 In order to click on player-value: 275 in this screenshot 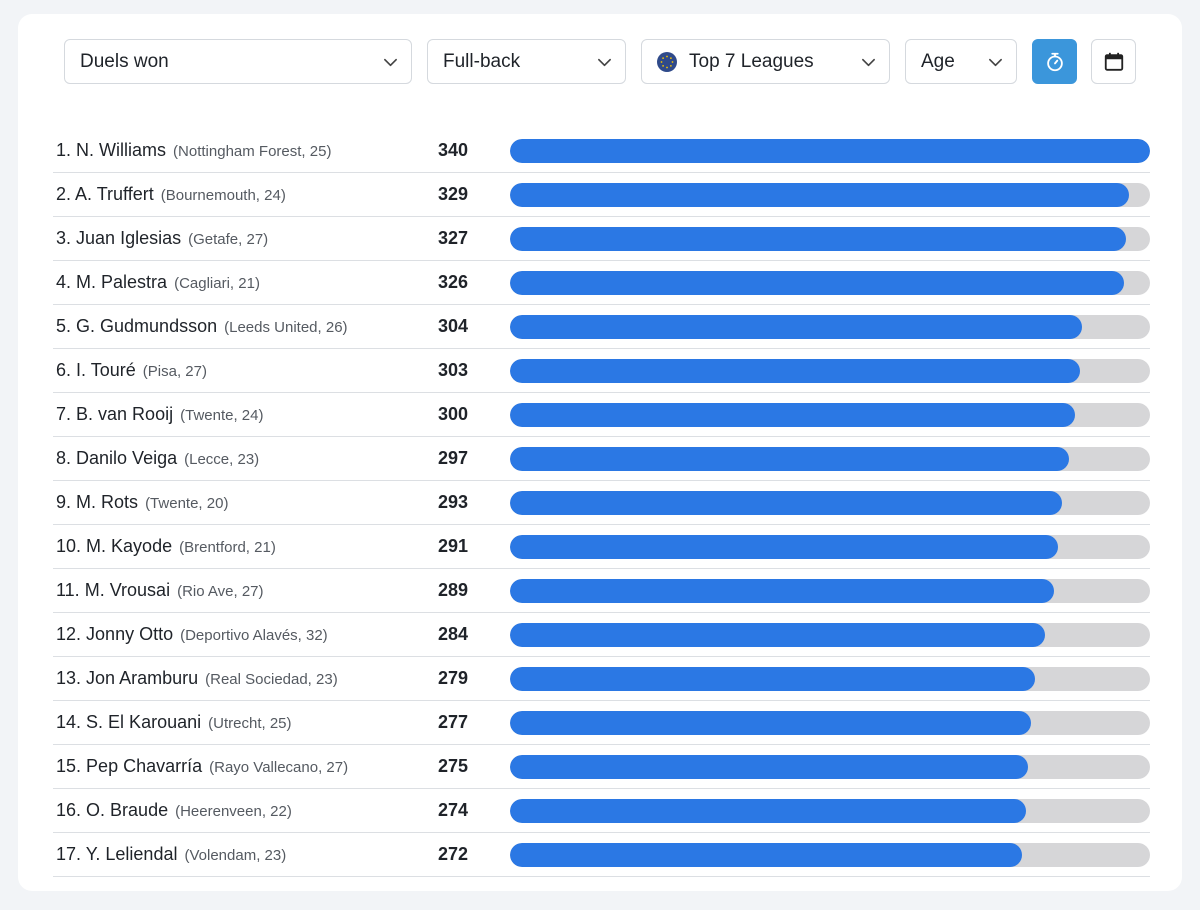, I will do `click(453, 766)`.